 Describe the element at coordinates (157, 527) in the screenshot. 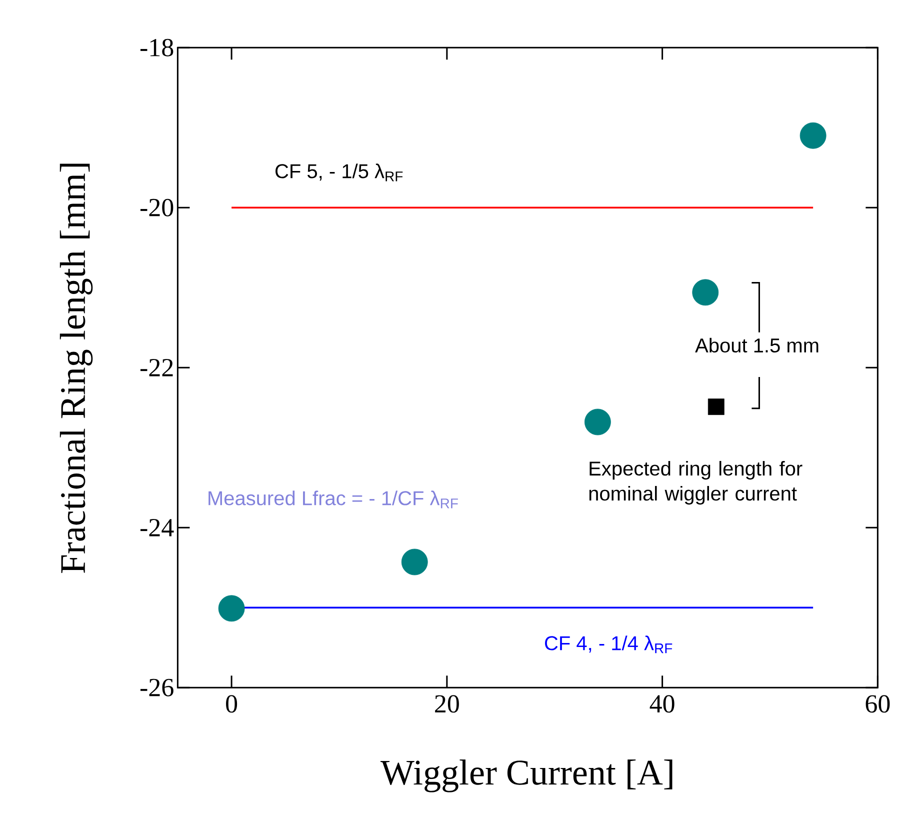

I see `y-tick-label: -24` at that location.